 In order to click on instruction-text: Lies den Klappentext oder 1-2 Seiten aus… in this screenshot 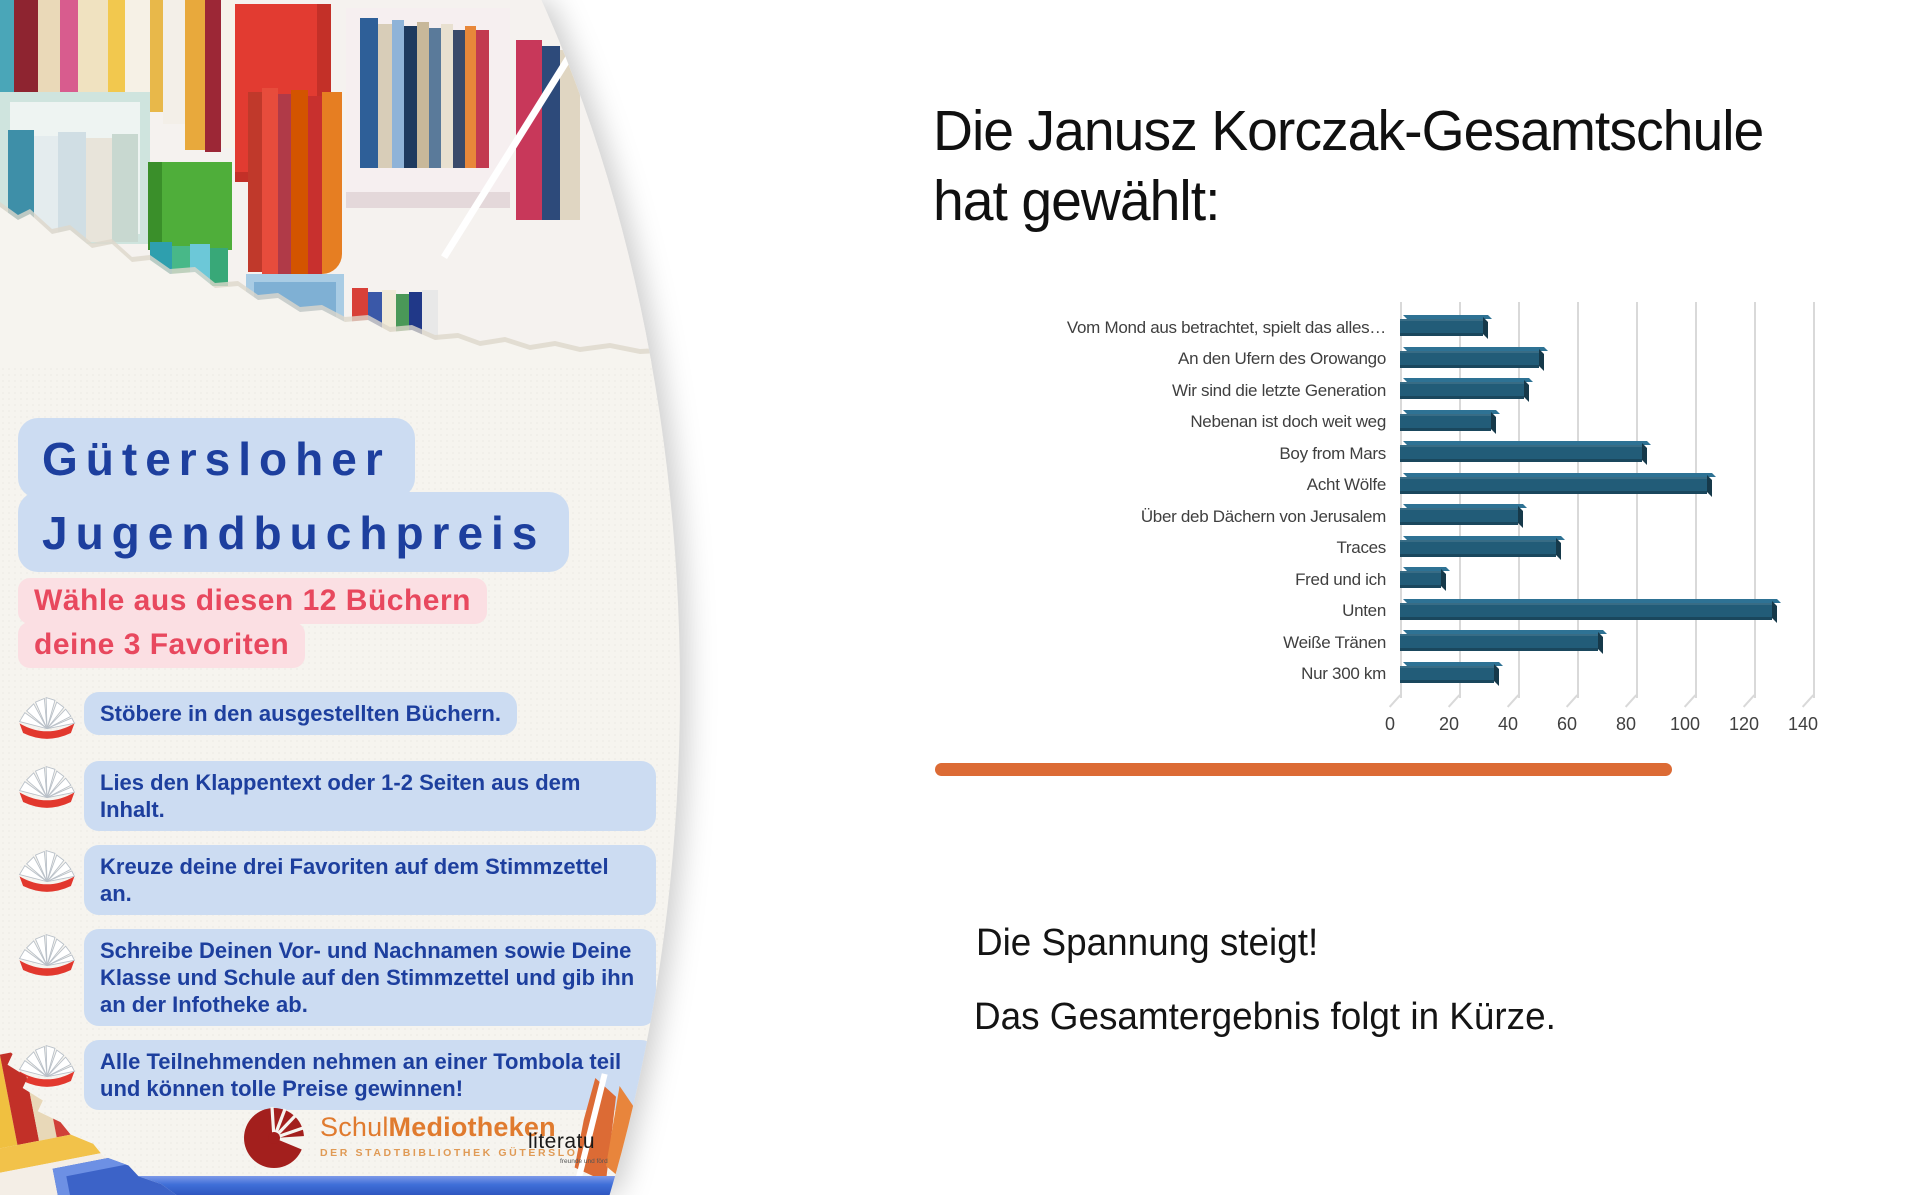, I will do `click(370, 796)`.